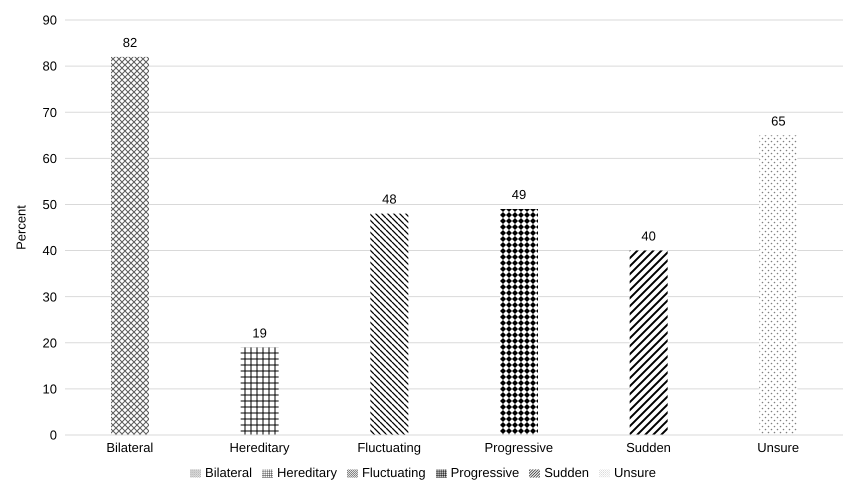 This screenshot has width=861, height=482. What do you see at coordinates (260, 448) in the screenshot?
I see `x-tick-label: Hereditary` at bounding box center [260, 448].